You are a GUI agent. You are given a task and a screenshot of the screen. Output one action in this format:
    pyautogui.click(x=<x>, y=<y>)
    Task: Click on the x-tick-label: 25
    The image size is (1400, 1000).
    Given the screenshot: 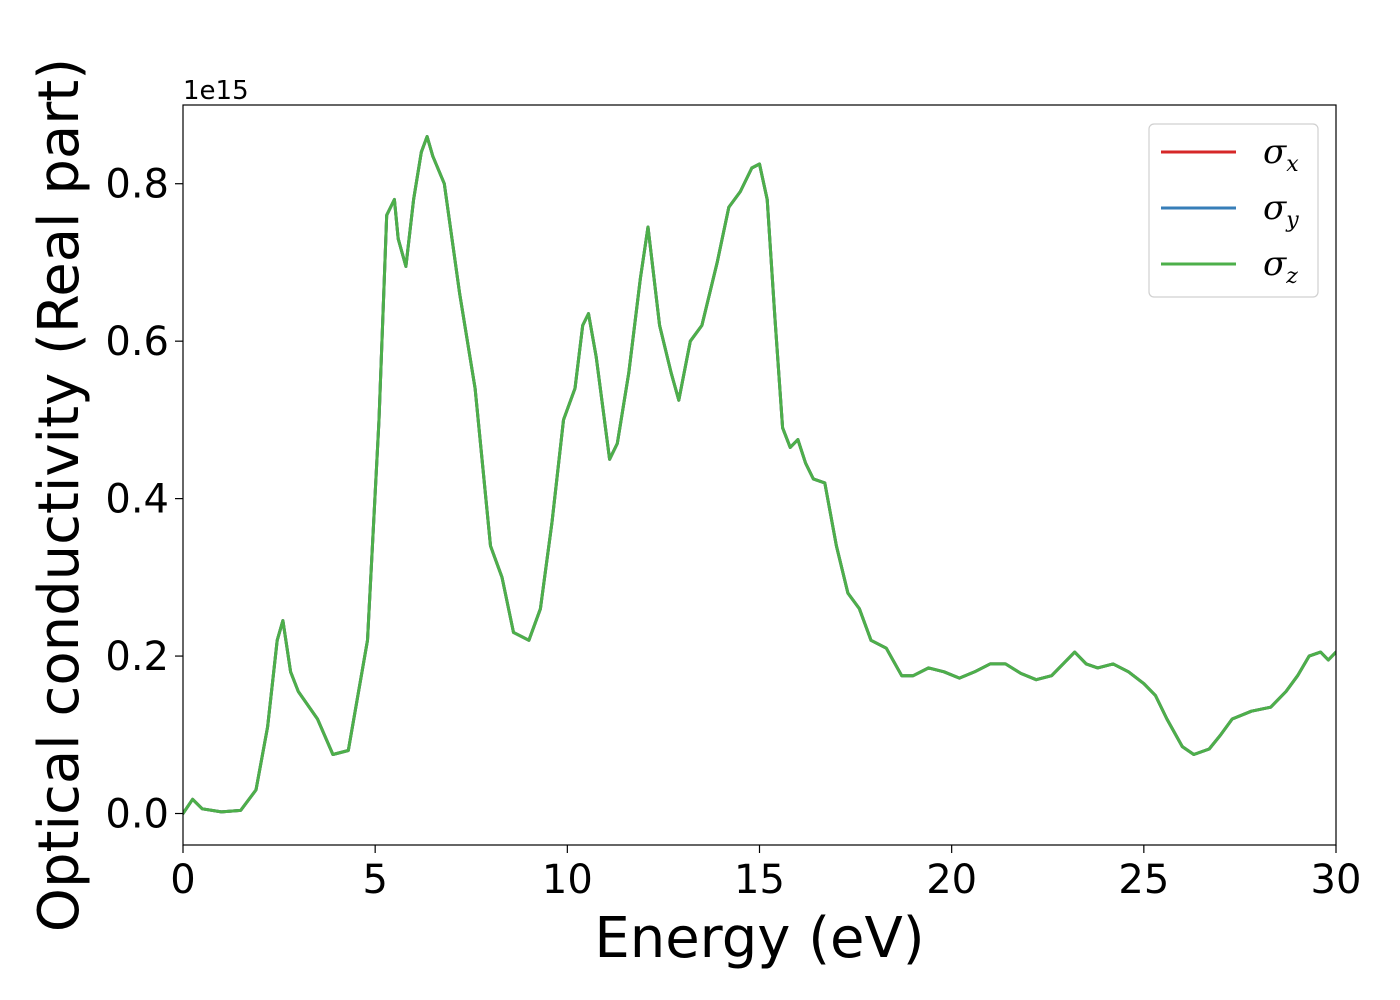 What is the action you would take?
    pyautogui.click(x=1143, y=880)
    